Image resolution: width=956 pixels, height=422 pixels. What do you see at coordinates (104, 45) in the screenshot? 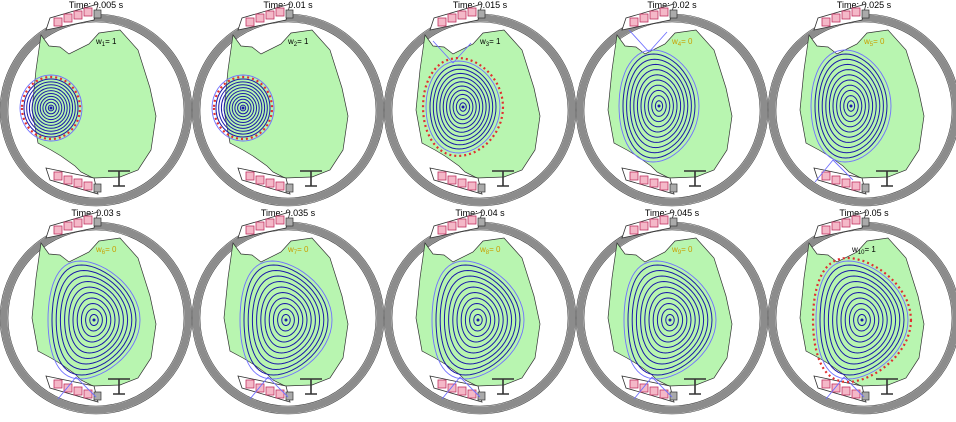
I see `weight-subscript: 1` at bounding box center [104, 45].